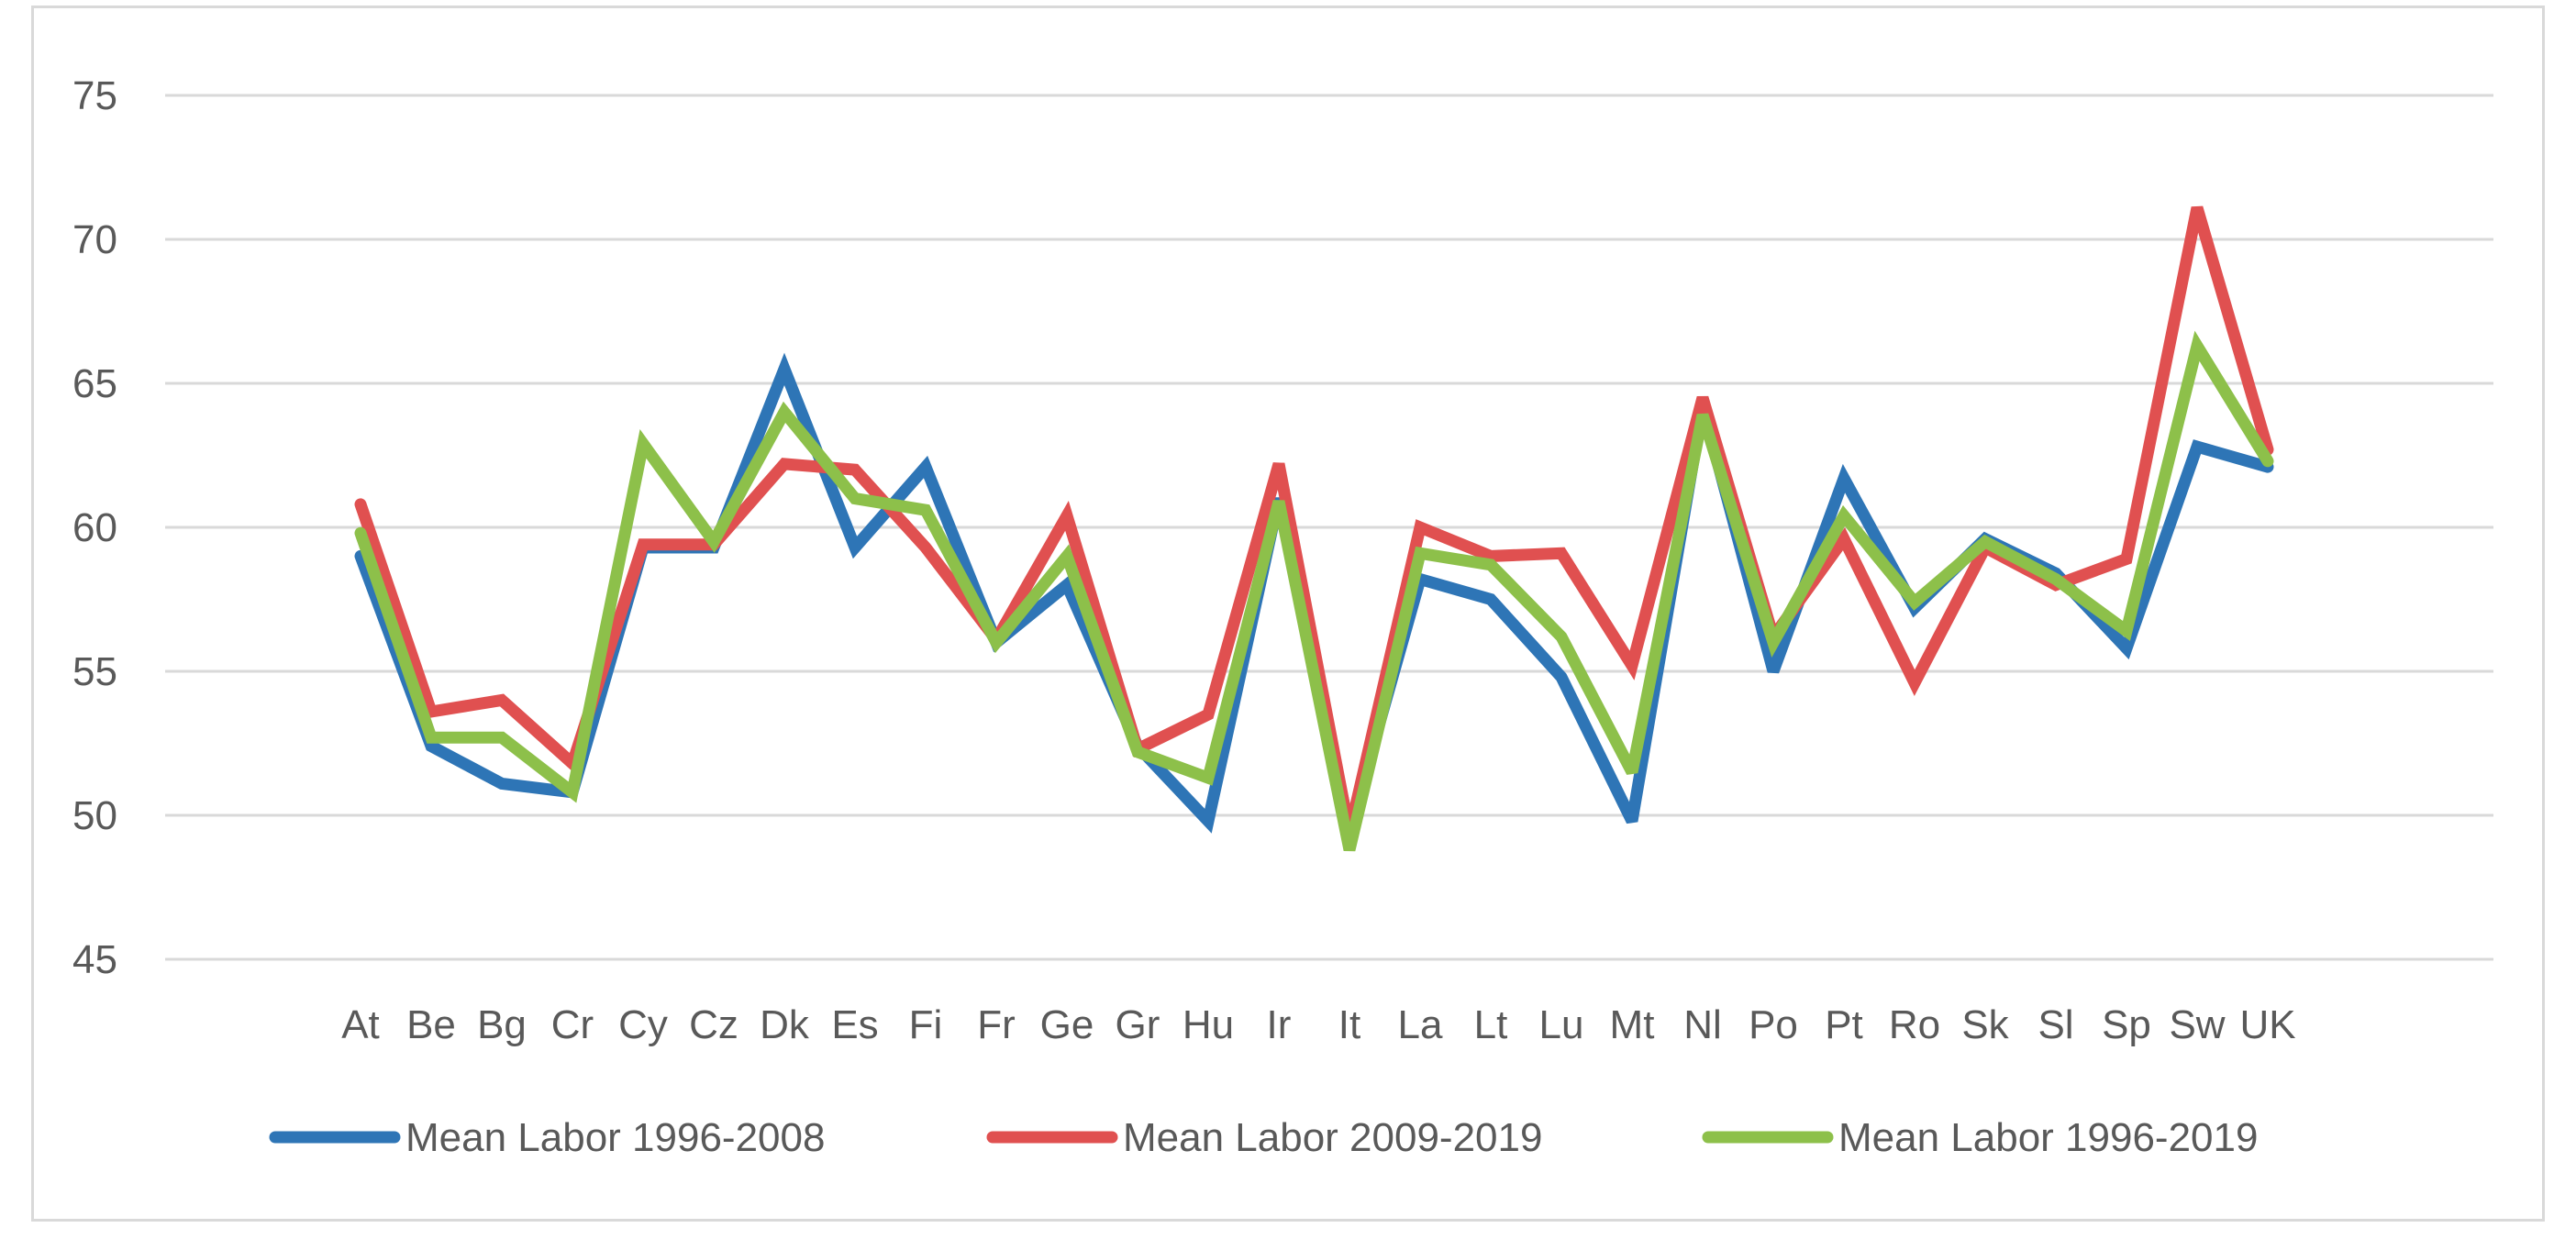 Image resolution: width=2576 pixels, height=1250 pixels. I want to click on x-tick-label: Gr, so click(1138, 1024).